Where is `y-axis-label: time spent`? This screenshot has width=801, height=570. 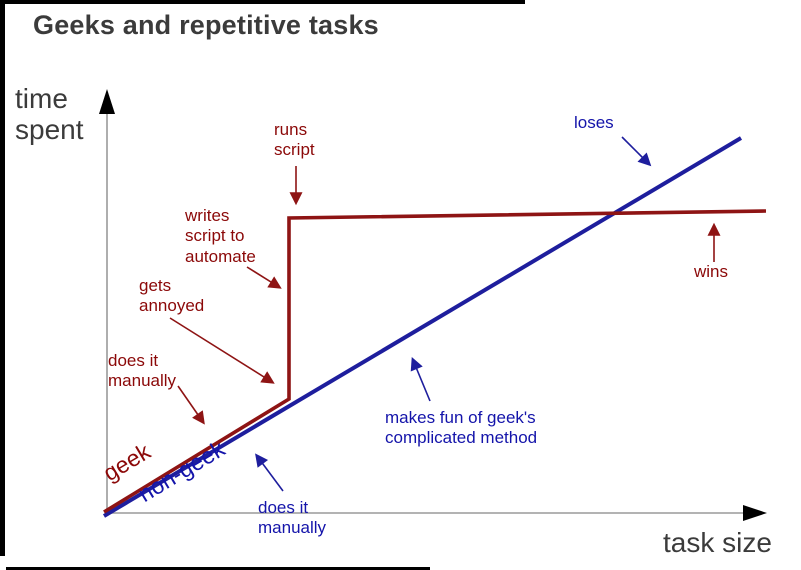
y-axis-label: time spent is located at coordinates (49, 114).